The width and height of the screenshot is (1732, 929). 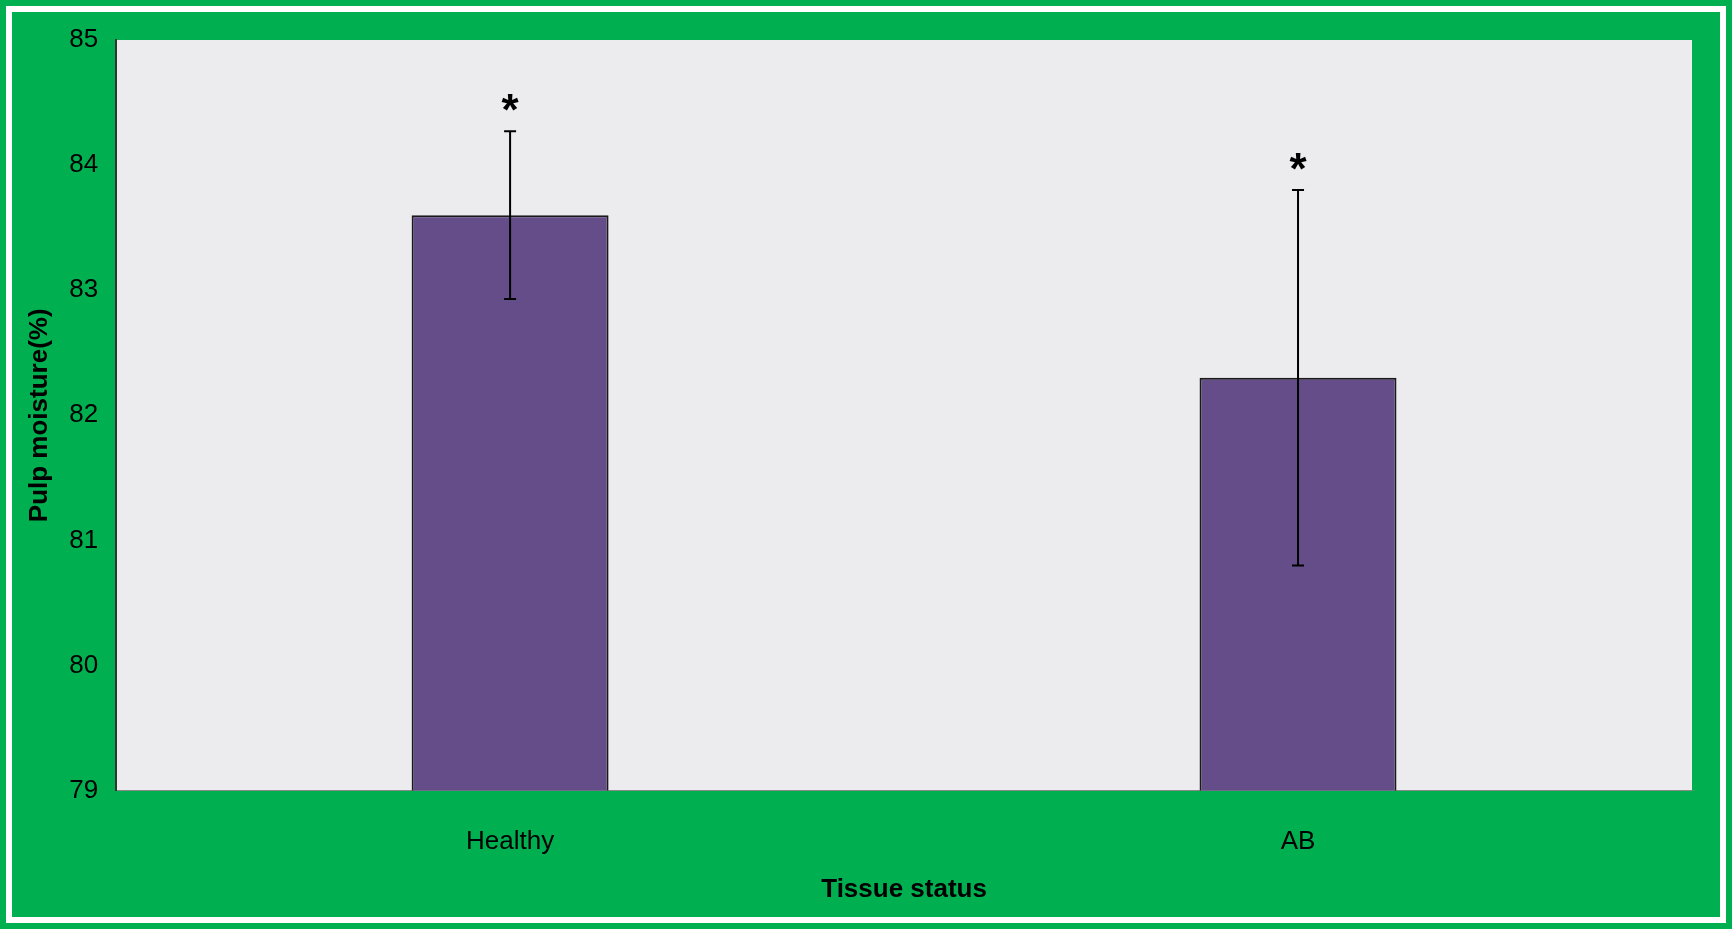 I want to click on y-axis-title: Pulp moisture(%), so click(x=37, y=415).